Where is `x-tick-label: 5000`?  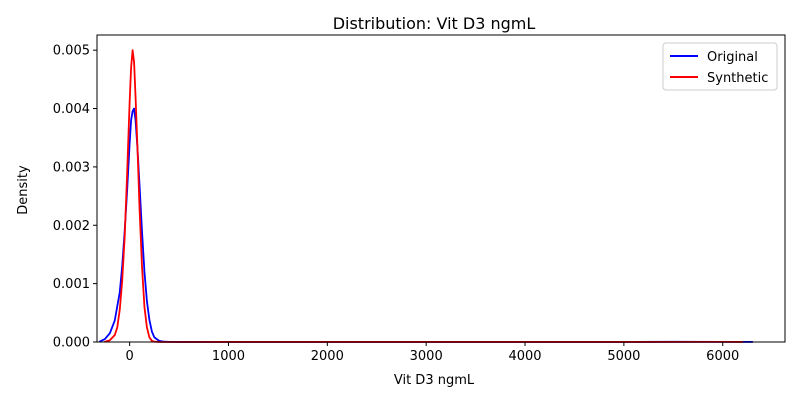 x-tick-label: 5000 is located at coordinates (623, 356).